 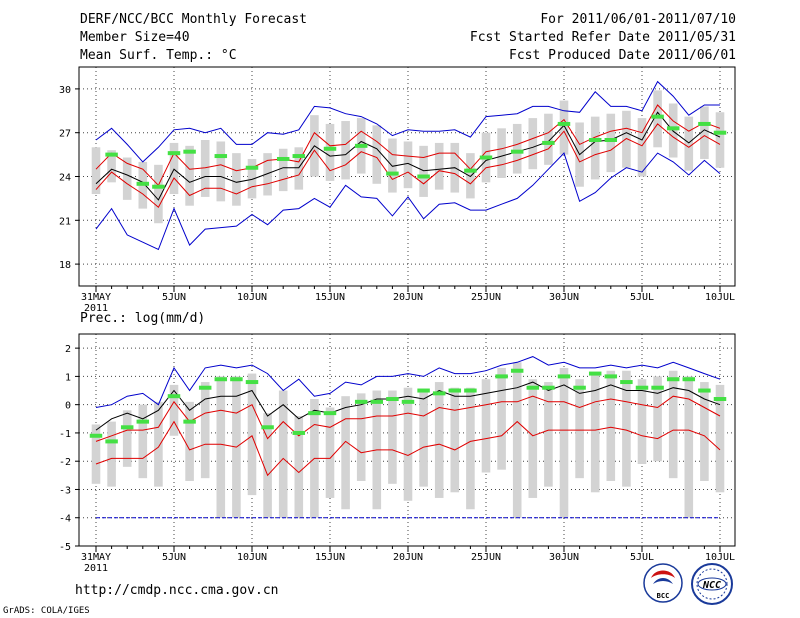 What do you see at coordinates (65, 90) in the screenshot?
I see `y-tick-label: 30` at bounding box center [65, 90].